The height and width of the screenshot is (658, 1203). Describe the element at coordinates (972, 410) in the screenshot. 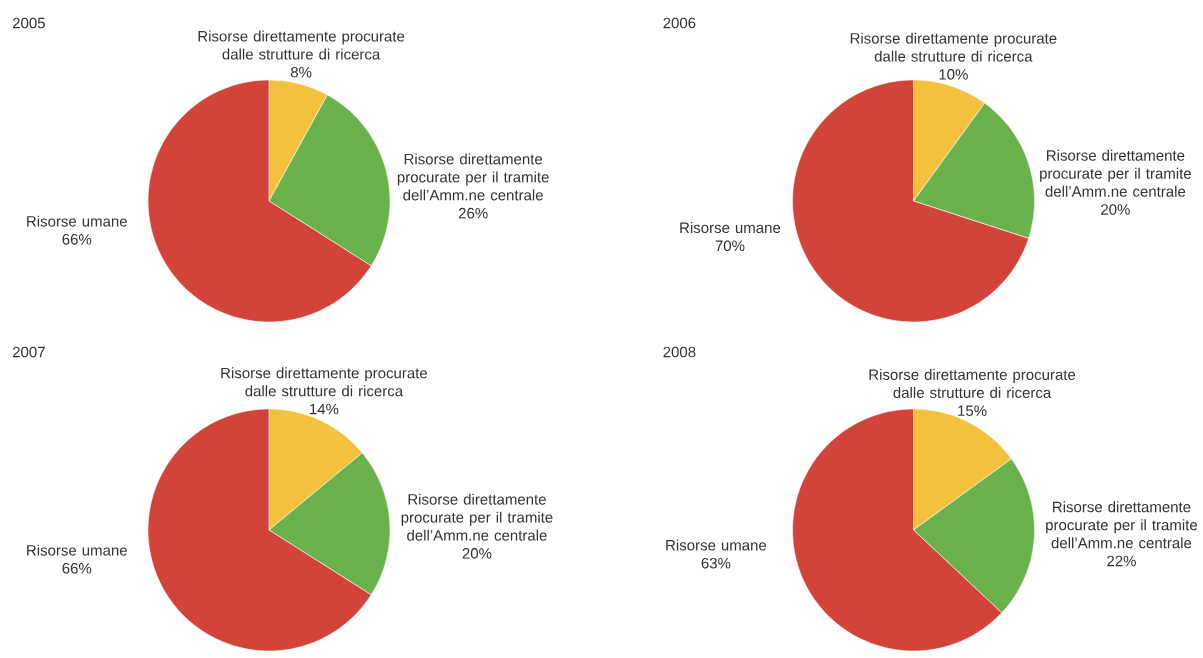

I see `data-label: 15%` at that location.